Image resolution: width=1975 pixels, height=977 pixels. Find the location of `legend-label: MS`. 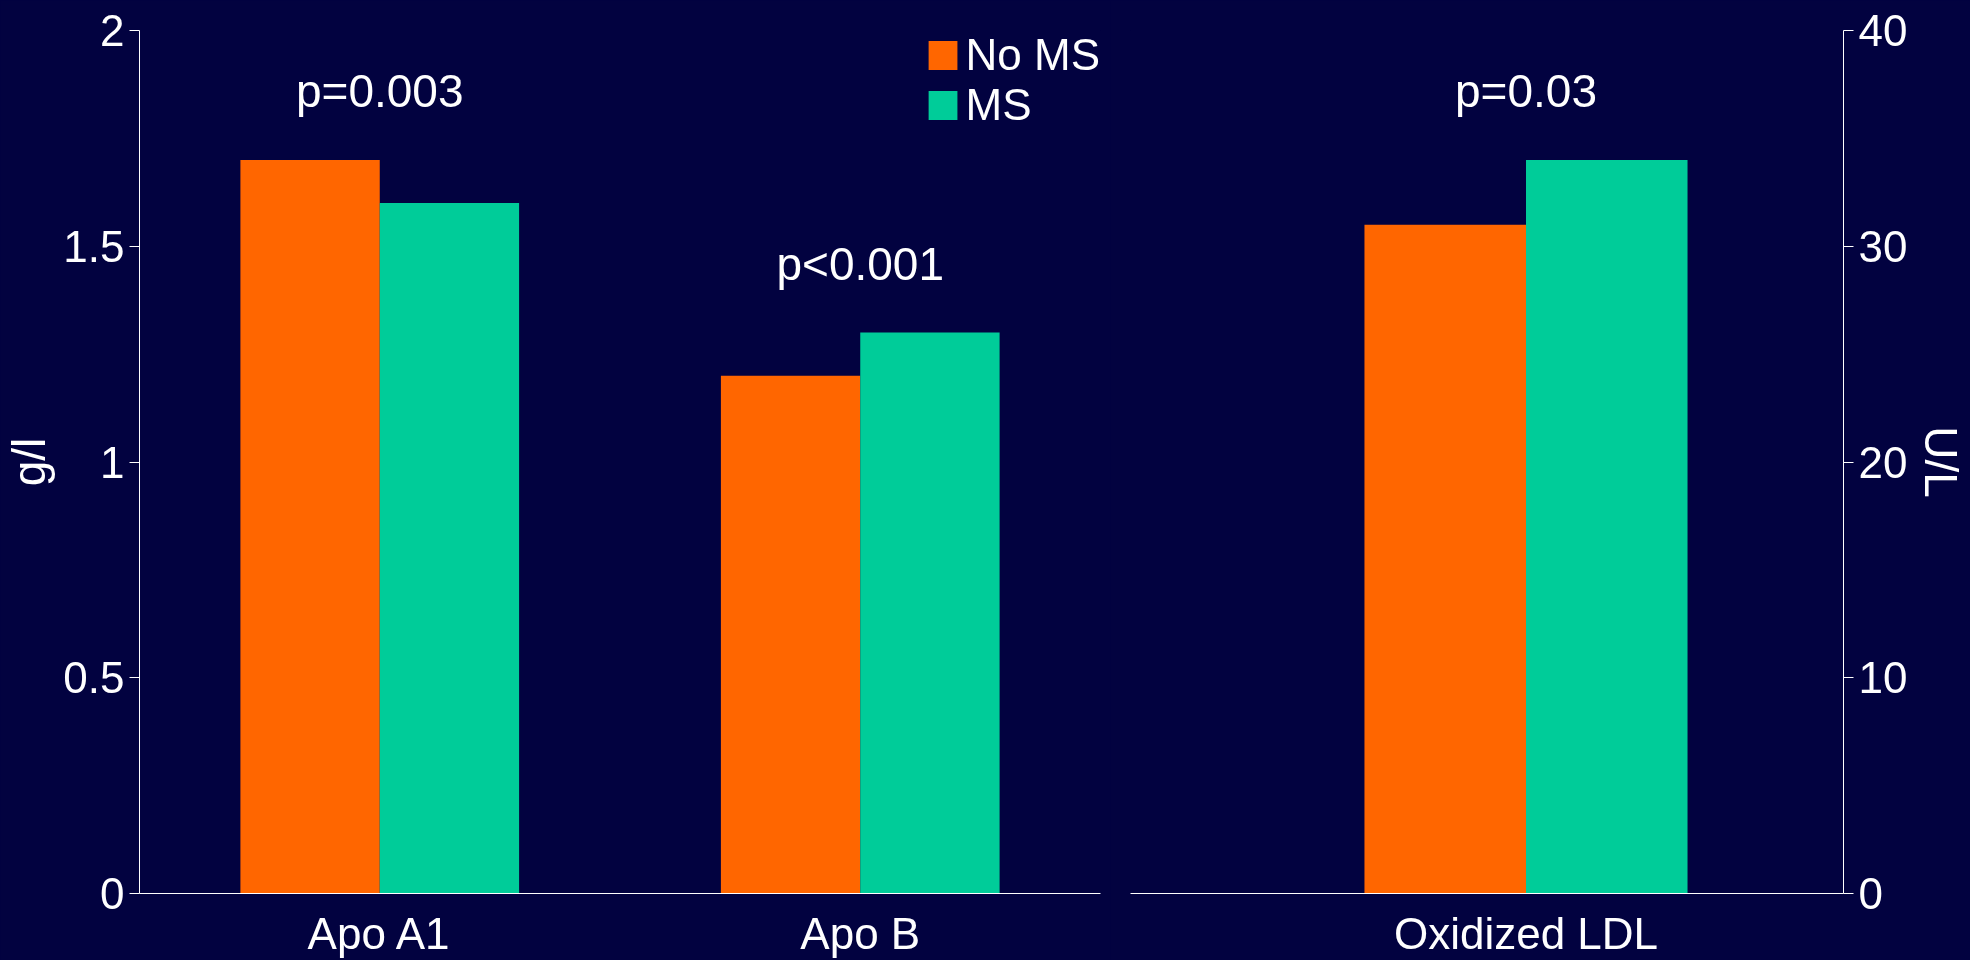

legend-label: MS is located at coordinates (998, 105).